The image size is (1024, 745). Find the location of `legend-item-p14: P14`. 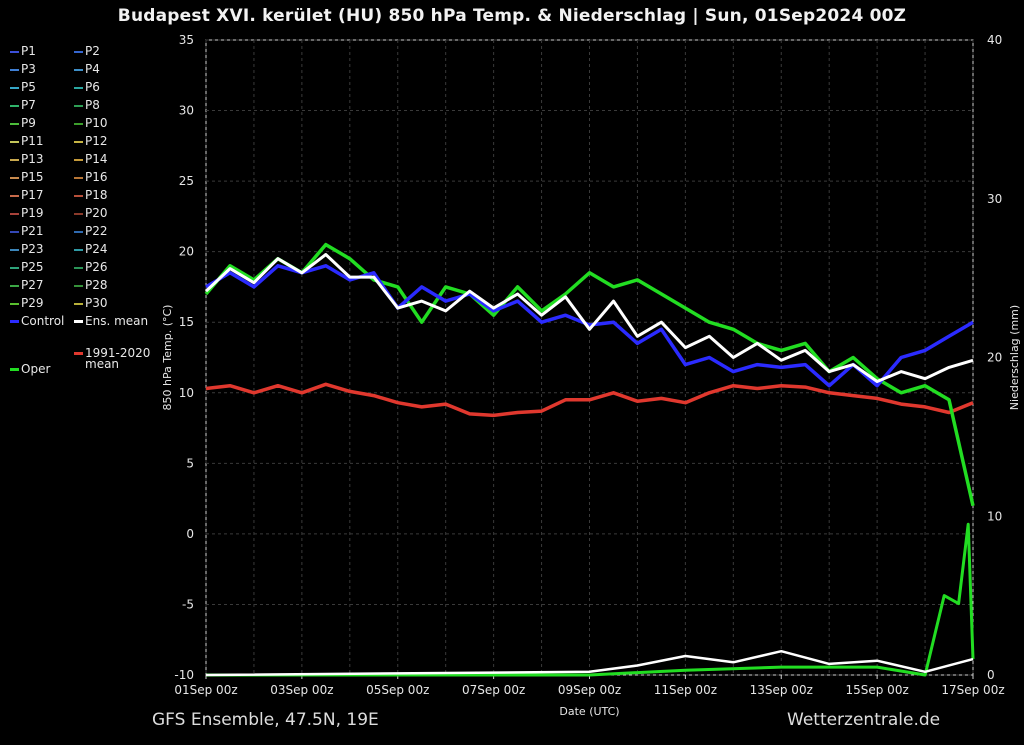

legend-item-p14: P14 is located at coordinates (91, 159).